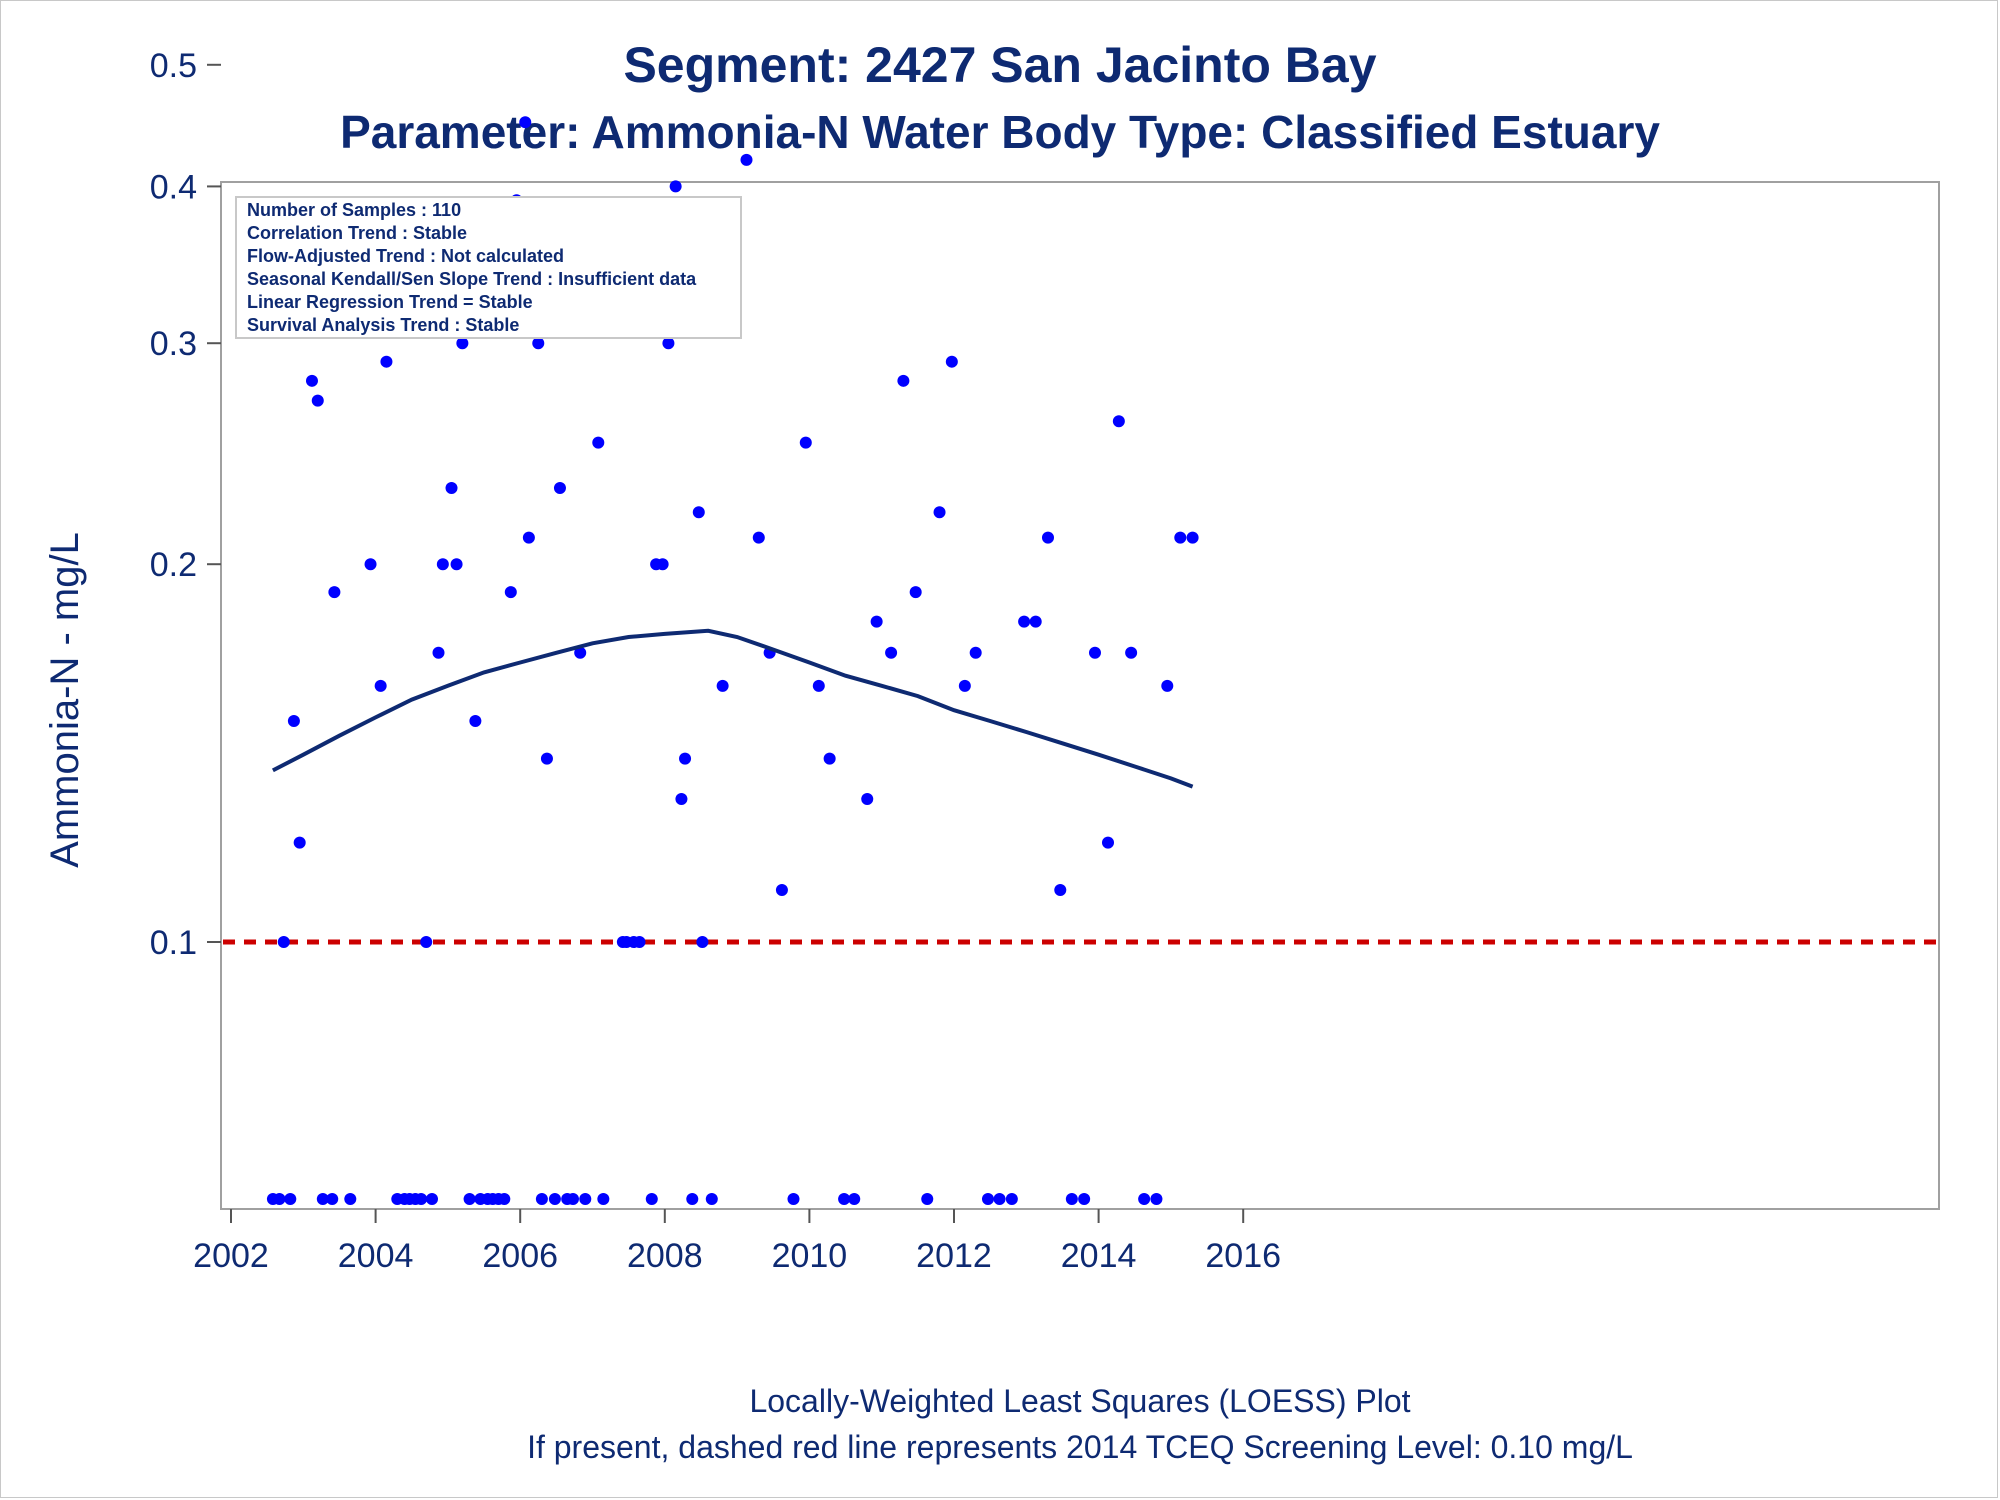  Describe the element at coordinates (732, 708) in the screenshot. I see `loess-curve` at that location.